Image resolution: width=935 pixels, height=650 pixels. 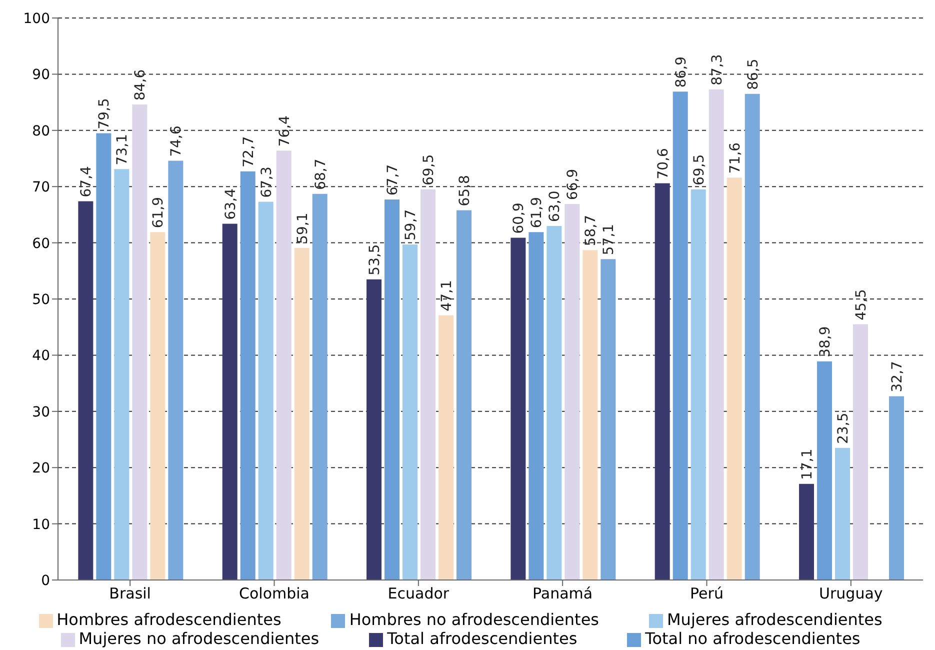 I want to click on data-label: 38,9, so click(x=826, y=342).